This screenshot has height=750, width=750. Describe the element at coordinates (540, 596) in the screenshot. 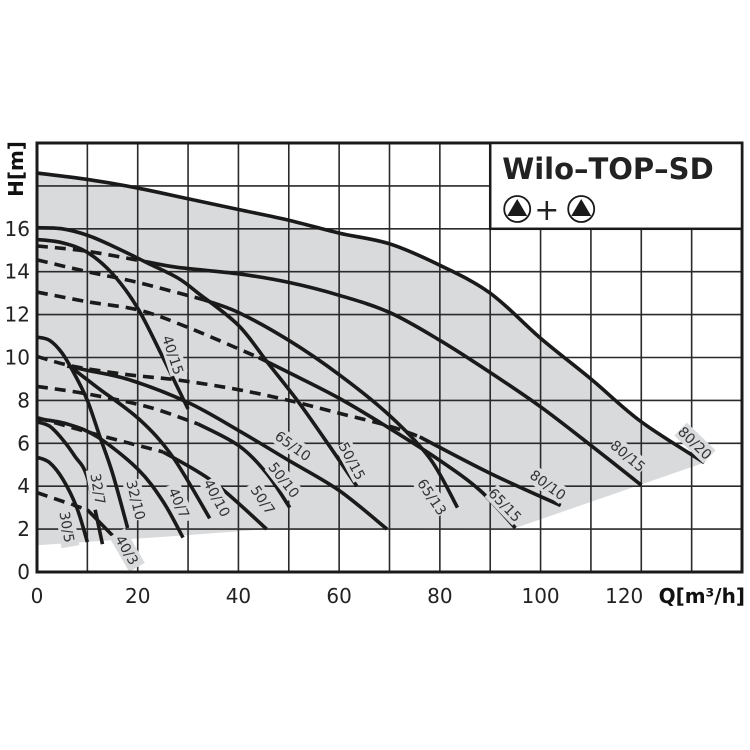

I see `x-tick-label: 100` at that location.